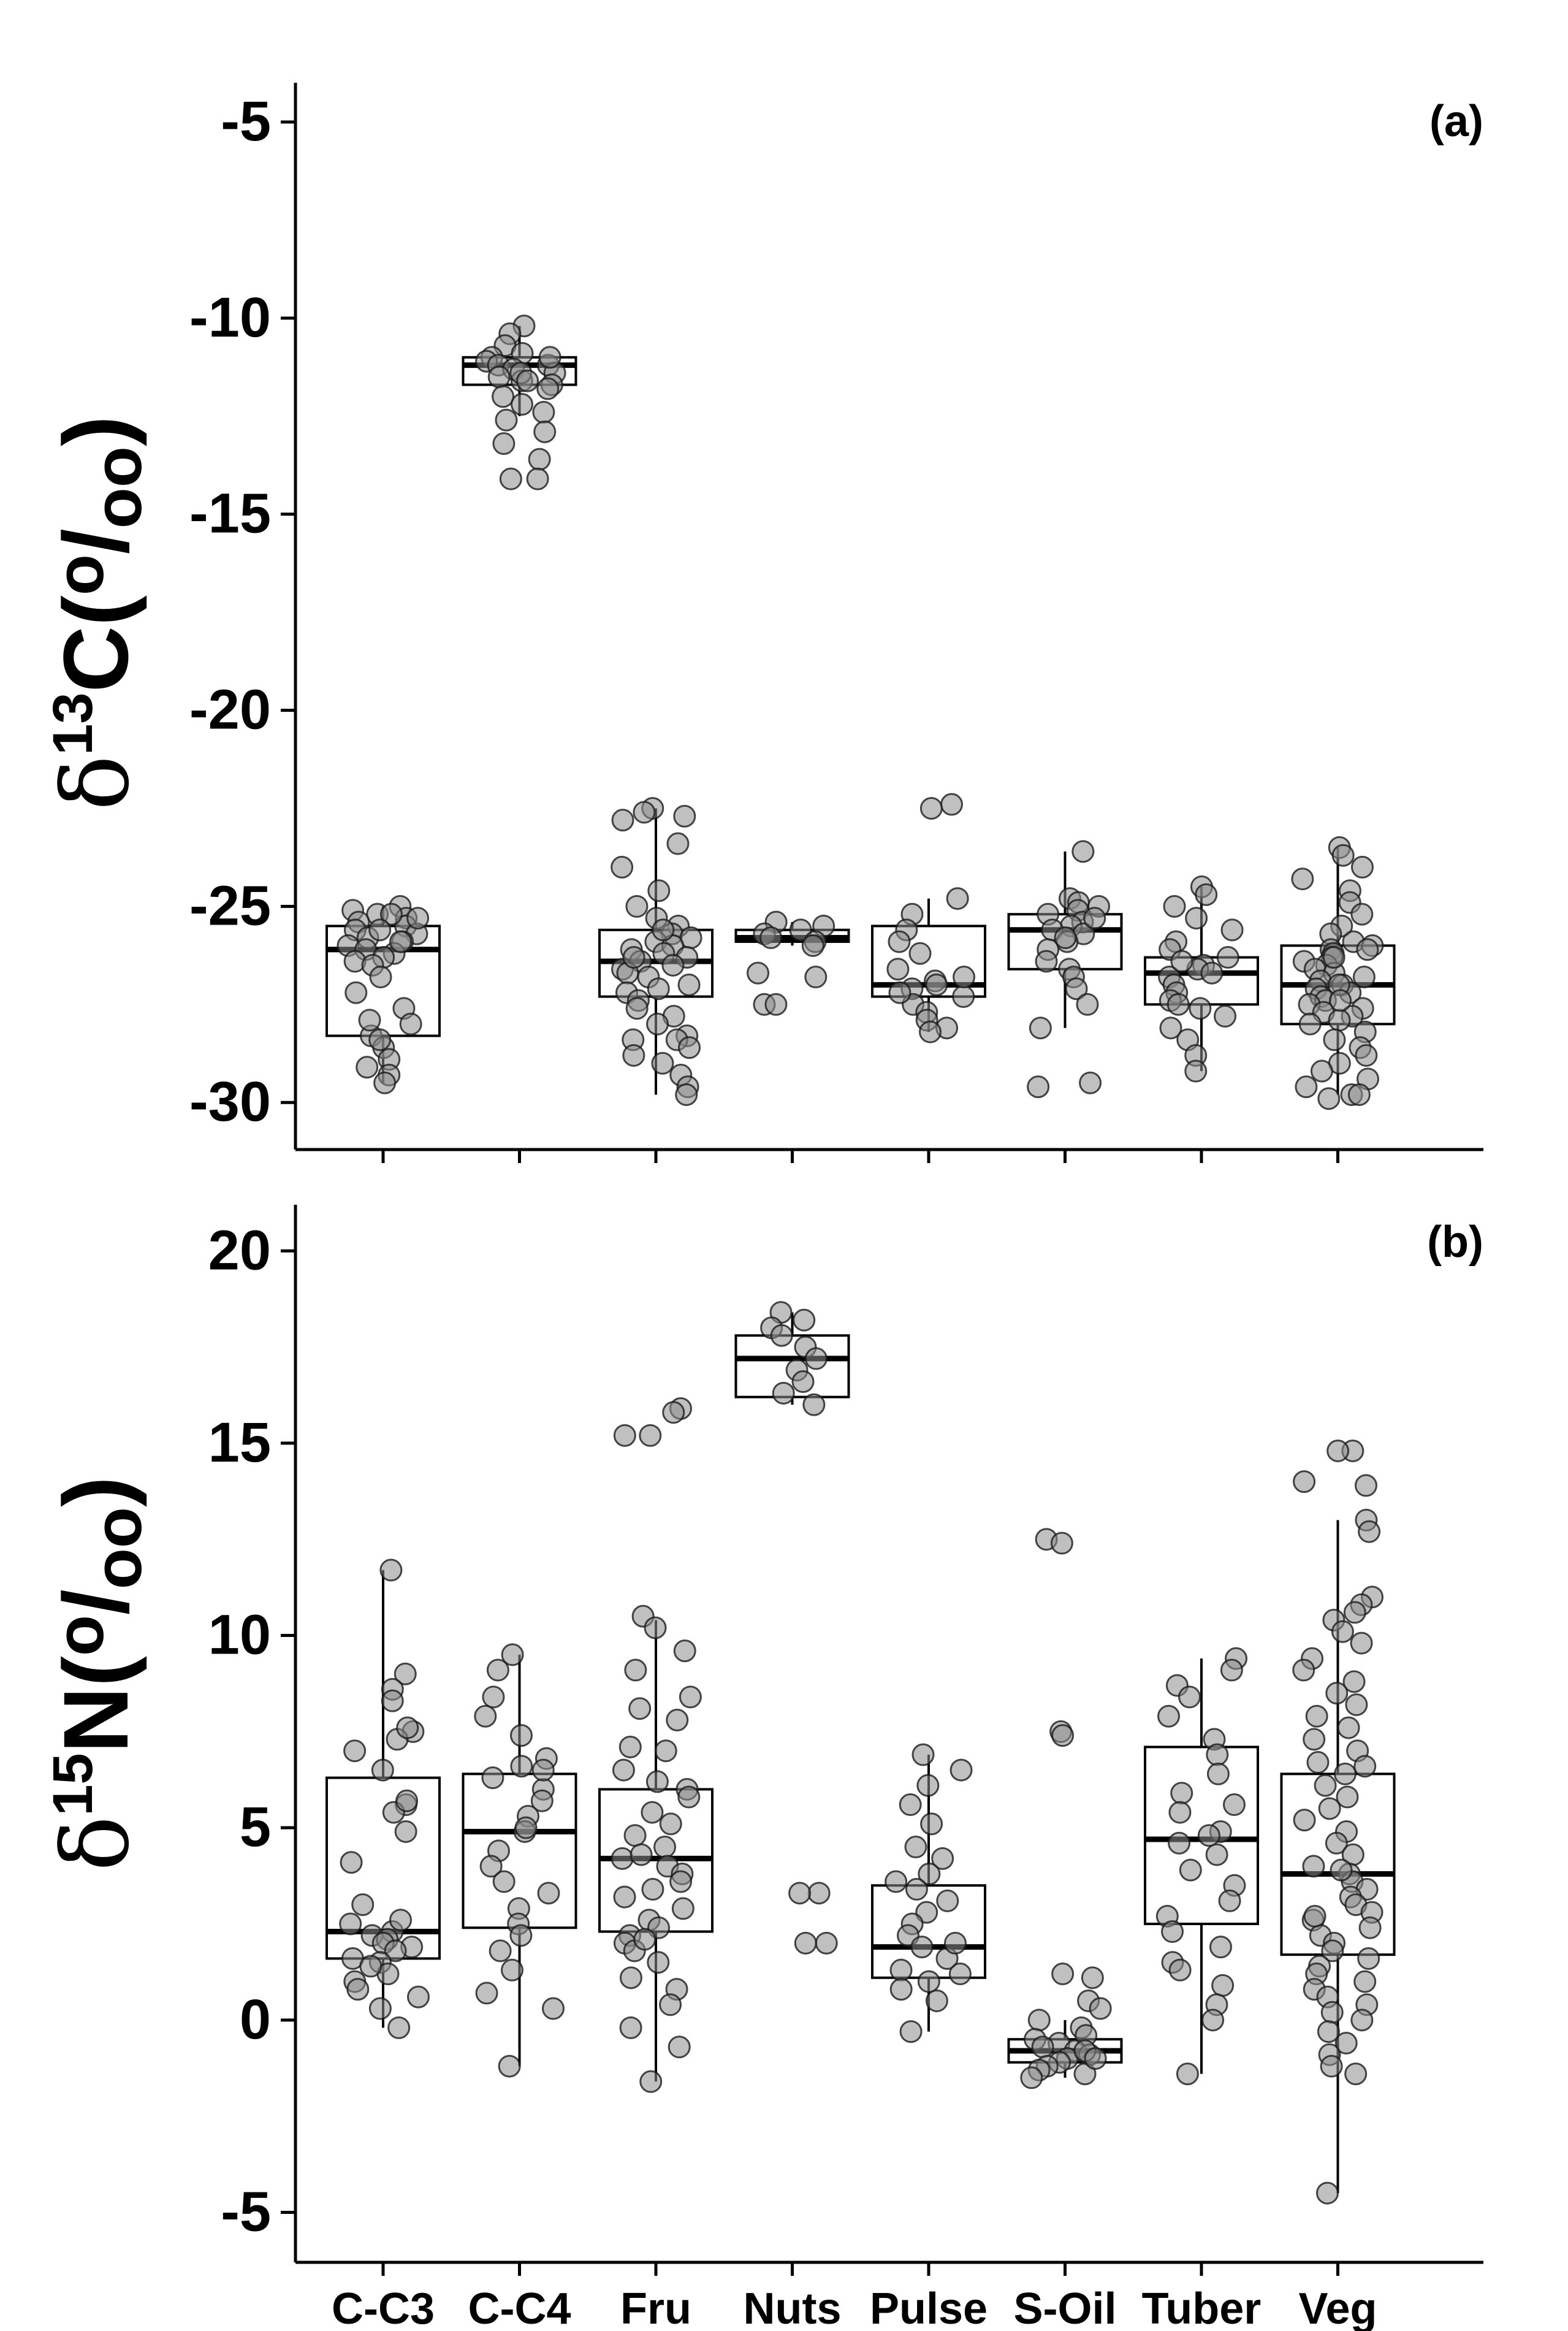 The width and height of the screenshot is (1568, 2331). What do you see at coordinates (99, 613) in the screenshot?
I see `svg-text: δ13C(o/oo)` at bounding box center [99, 613].